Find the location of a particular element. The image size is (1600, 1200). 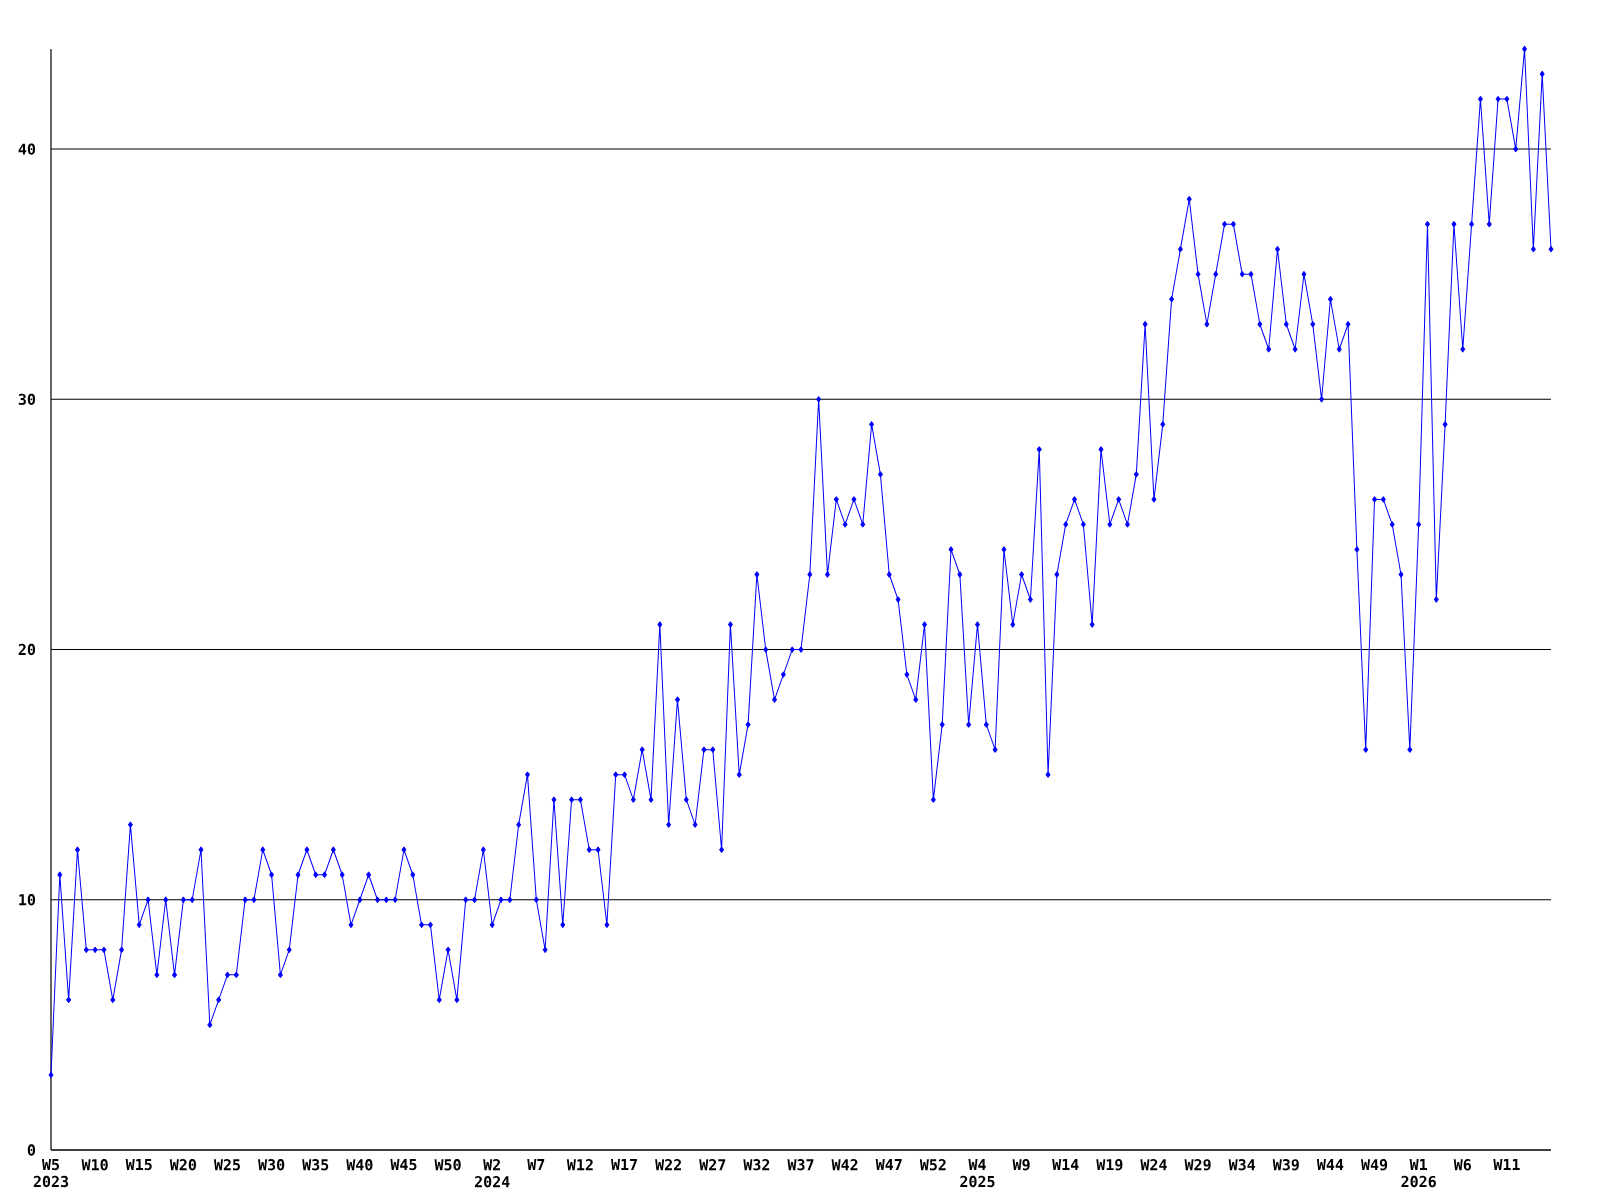

x-tick-label: W6 is located at coordinates (1462, 1165).